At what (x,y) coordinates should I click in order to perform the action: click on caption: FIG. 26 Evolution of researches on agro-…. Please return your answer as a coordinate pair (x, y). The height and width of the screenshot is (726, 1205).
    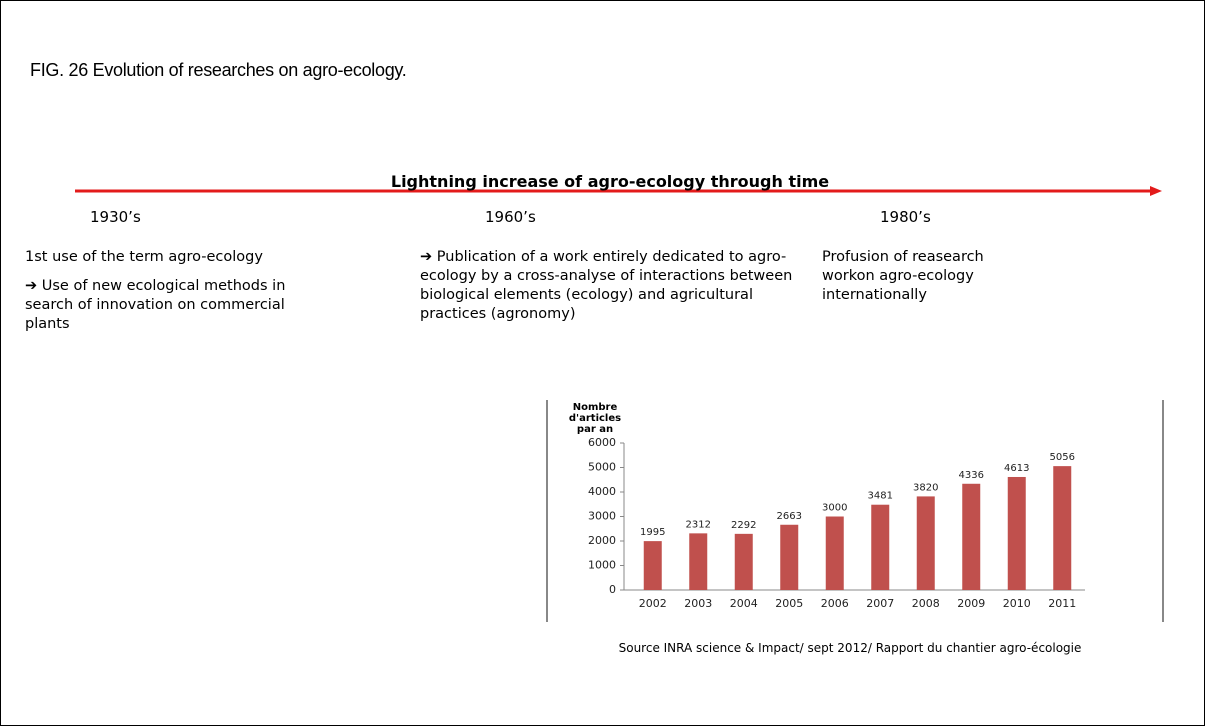
    Looking at the image, I should click on (218, 70).